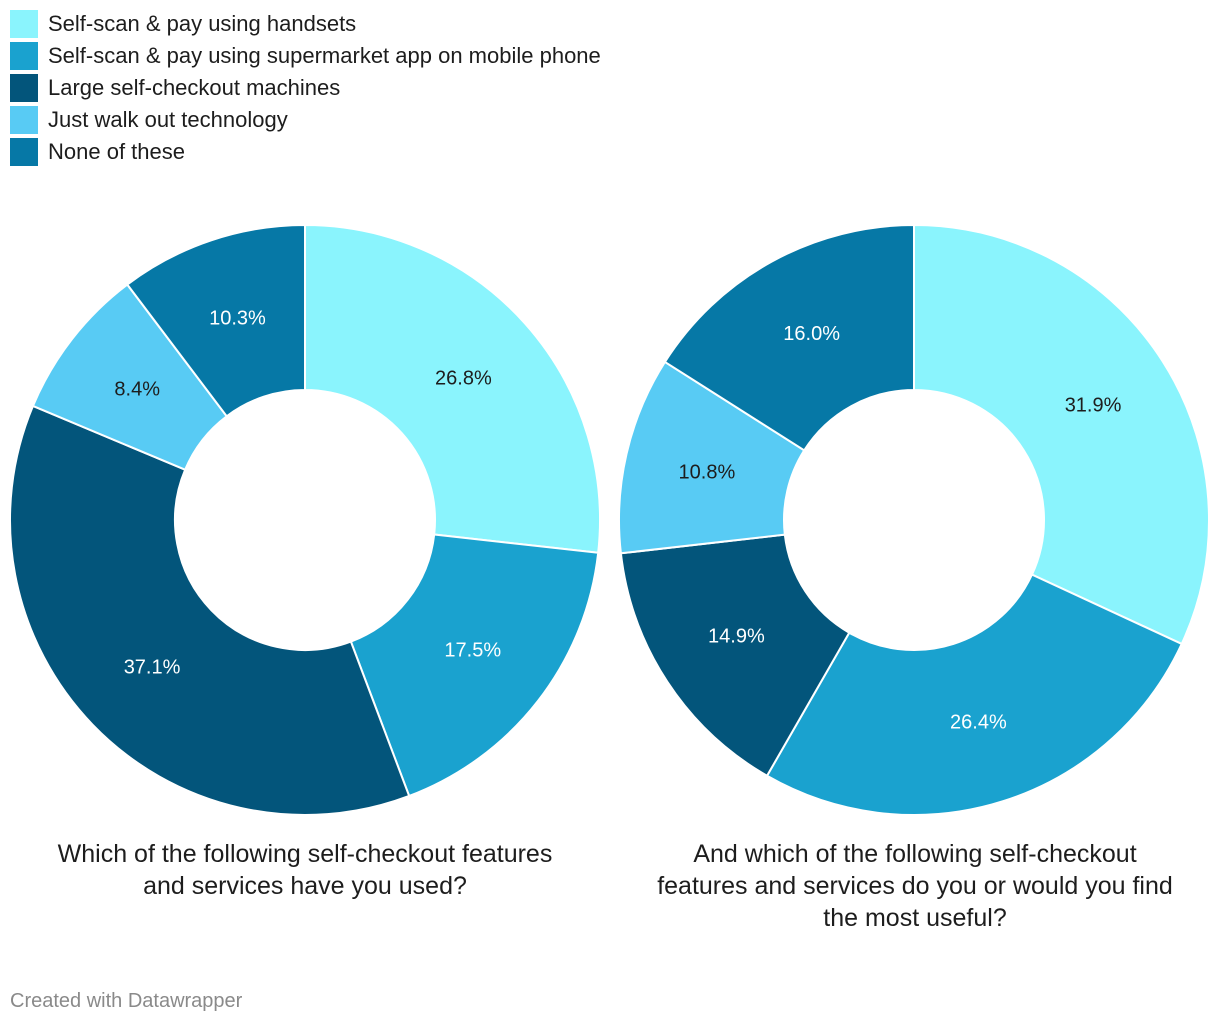 The width and height of the screenshot is (1220, 1028). Describe the element at coordinates (168, 119) in the screenshot. I see `legend-label: Just walk out technology` at that location.